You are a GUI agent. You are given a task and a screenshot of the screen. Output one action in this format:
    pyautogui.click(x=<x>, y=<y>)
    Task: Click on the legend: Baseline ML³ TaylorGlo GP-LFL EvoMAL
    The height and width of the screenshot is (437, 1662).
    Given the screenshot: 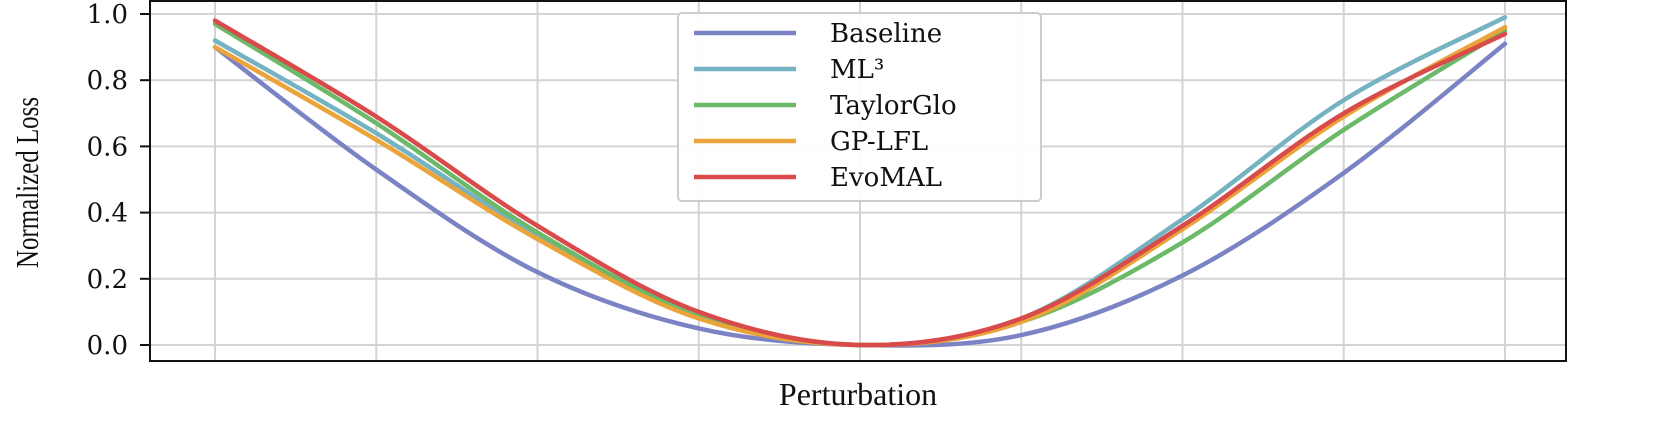 What is the action you would take?
    pyautogui.click(x=859, y=107)
    